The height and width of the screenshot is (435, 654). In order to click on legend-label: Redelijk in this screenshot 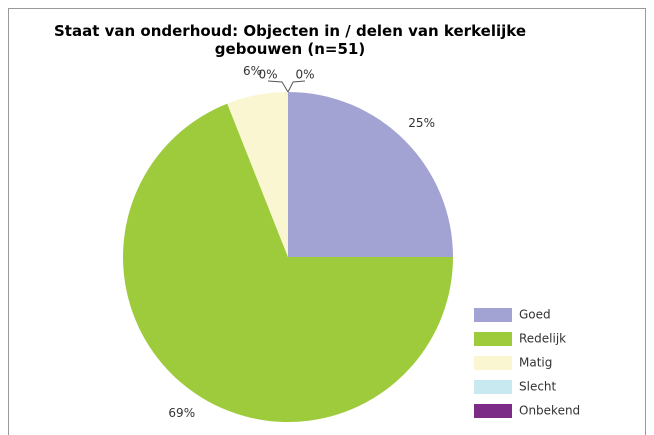, I will do `click(542, 339)`.